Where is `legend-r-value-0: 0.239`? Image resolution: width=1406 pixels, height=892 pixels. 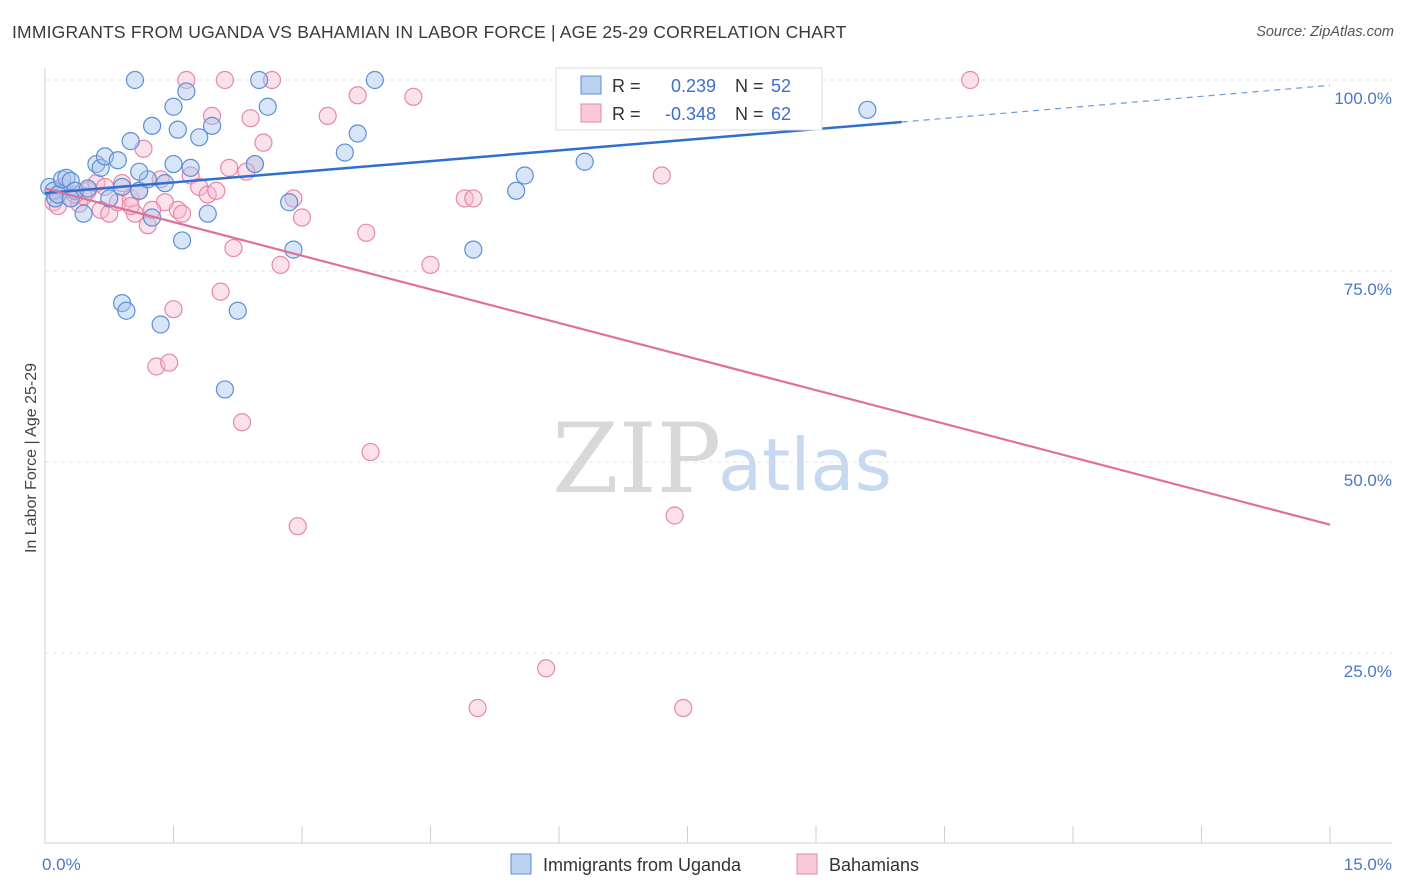 legend-r-value-0: 0.239 is located at coordinates (693, 86).